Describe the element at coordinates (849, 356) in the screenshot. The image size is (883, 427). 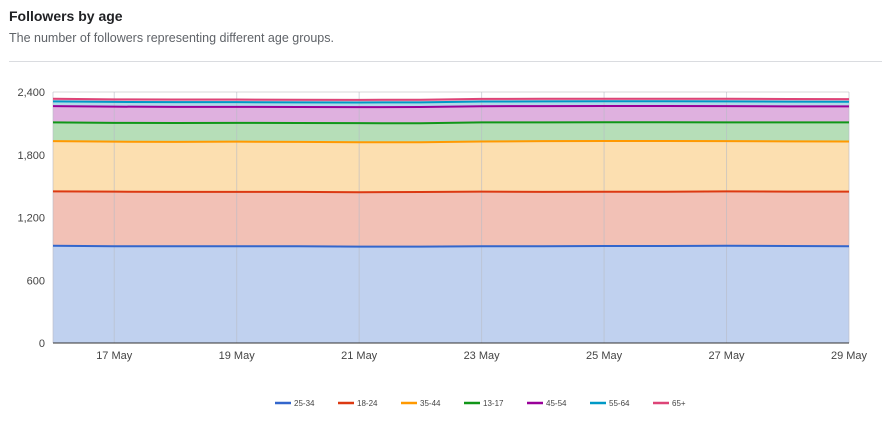
I see `x-tick-label: 29 May` at that location.